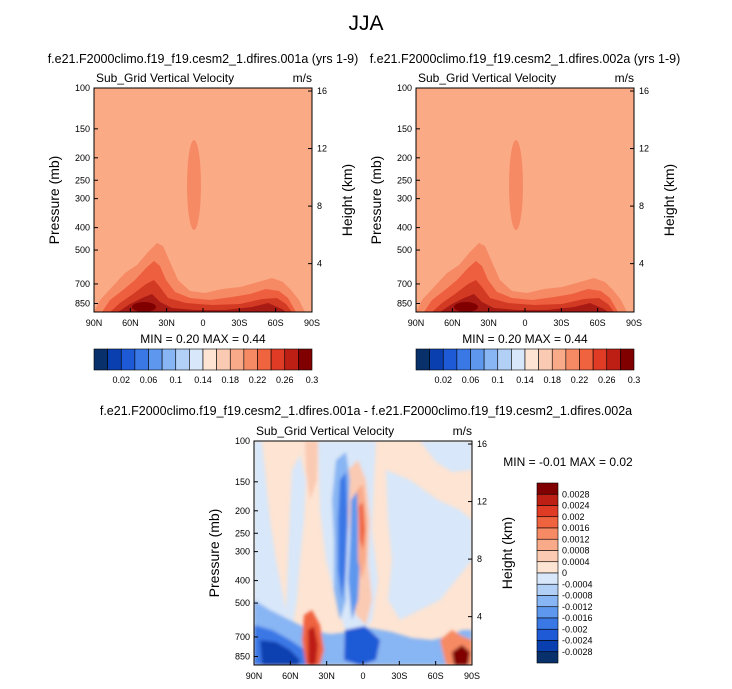 This screenshot has height=689, width=732. Describe the element at coordinates (576, 539) in the screenshot. I see `colorbar-label: 0.0012` at that location.